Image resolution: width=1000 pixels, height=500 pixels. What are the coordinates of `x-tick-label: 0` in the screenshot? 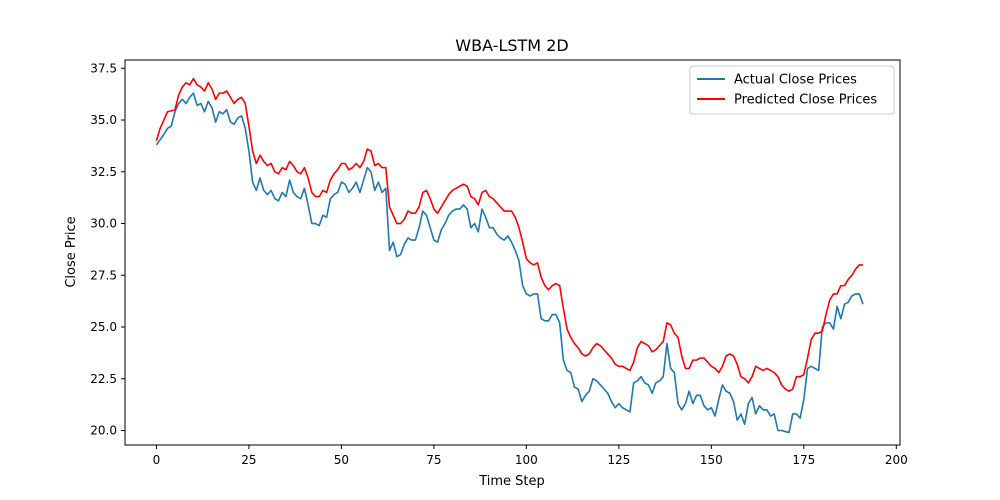 It's located at (157, 460).